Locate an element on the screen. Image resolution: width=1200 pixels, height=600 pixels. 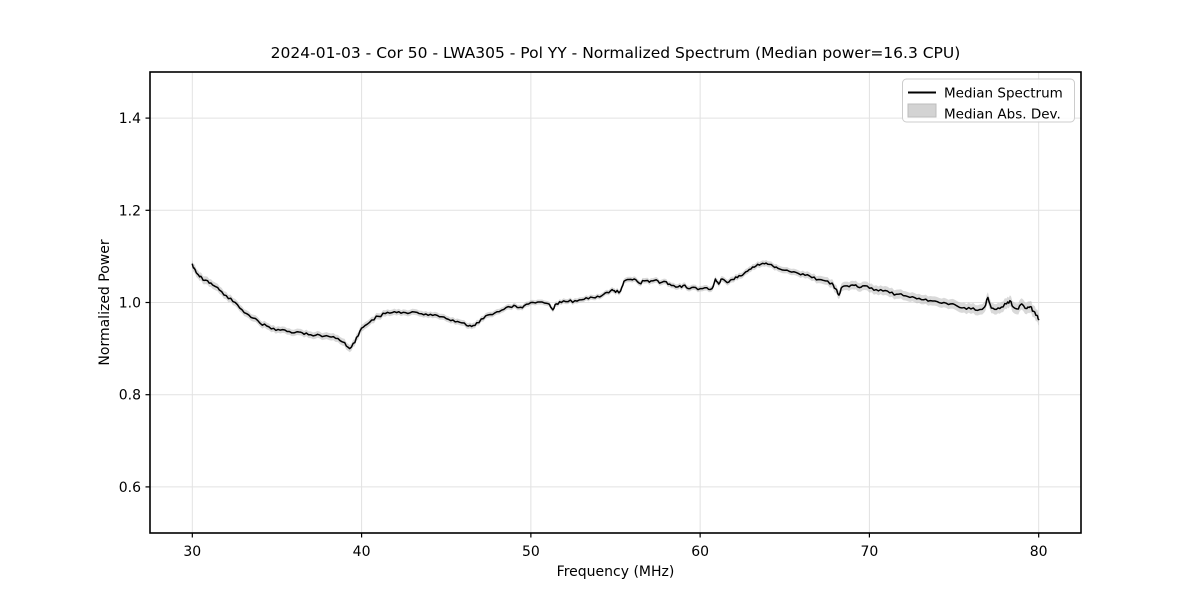
legend-patch-sample is located at coordinates (922, 110).